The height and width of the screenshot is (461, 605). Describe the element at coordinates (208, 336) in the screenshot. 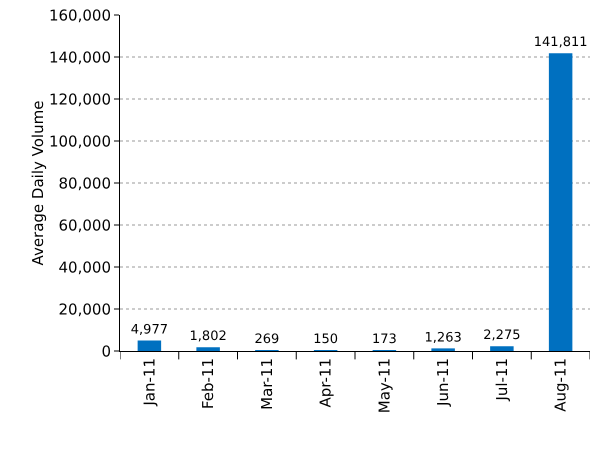

I see `data-label: 1,802` at that location.